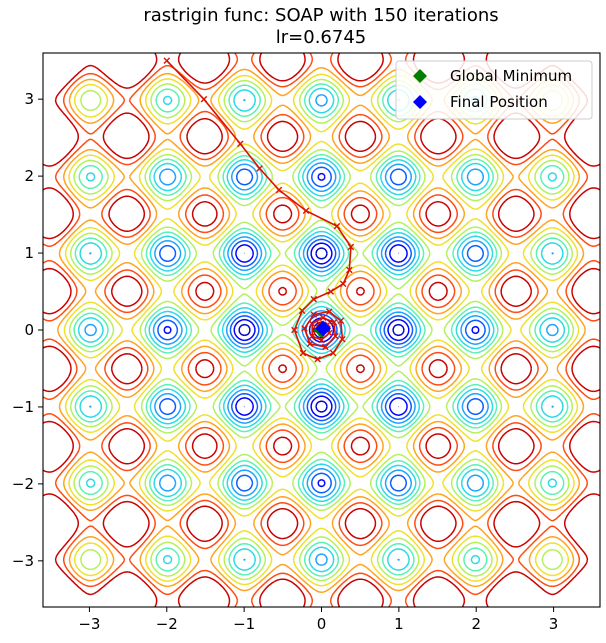 The width and height of the screenshot is (606, 643). Describe the element at coordinates (499, 102) in the screenshot. I see `legend-label-final-position: Final Position` at that location.